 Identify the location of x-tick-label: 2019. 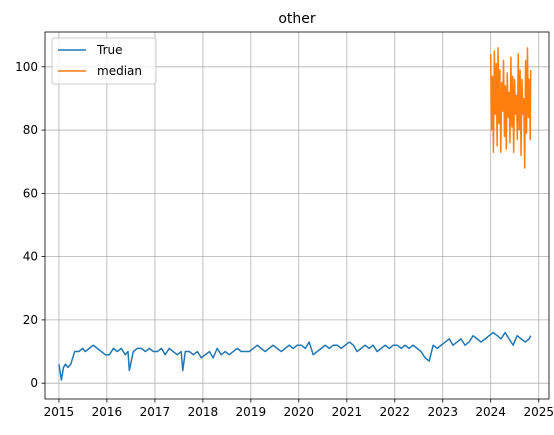
(251, 412).